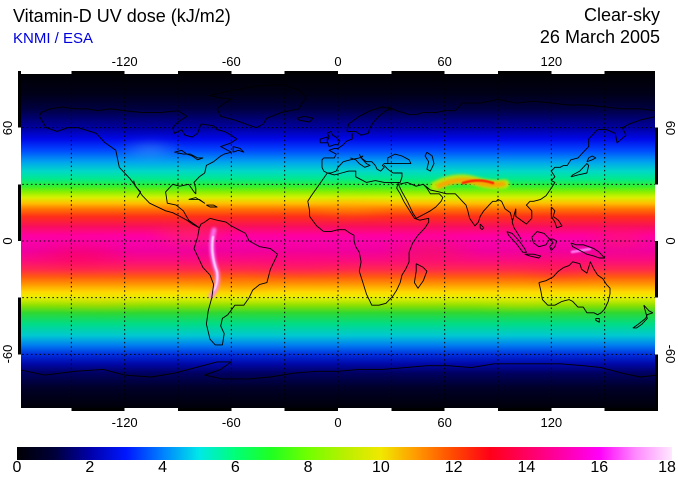 This screenshot has height=480, width=678. I want to click on colorbar-tick: 6, so click(235, 467).